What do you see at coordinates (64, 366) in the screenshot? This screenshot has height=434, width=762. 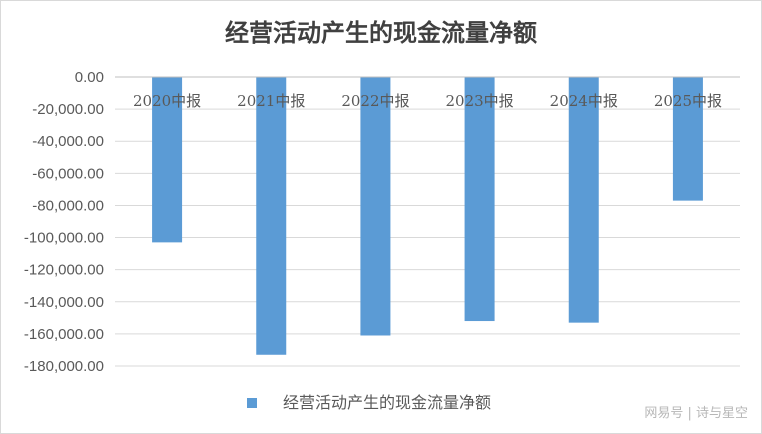 I see `y-tick-label: -180,000.00` at bounding box center [64, 366].